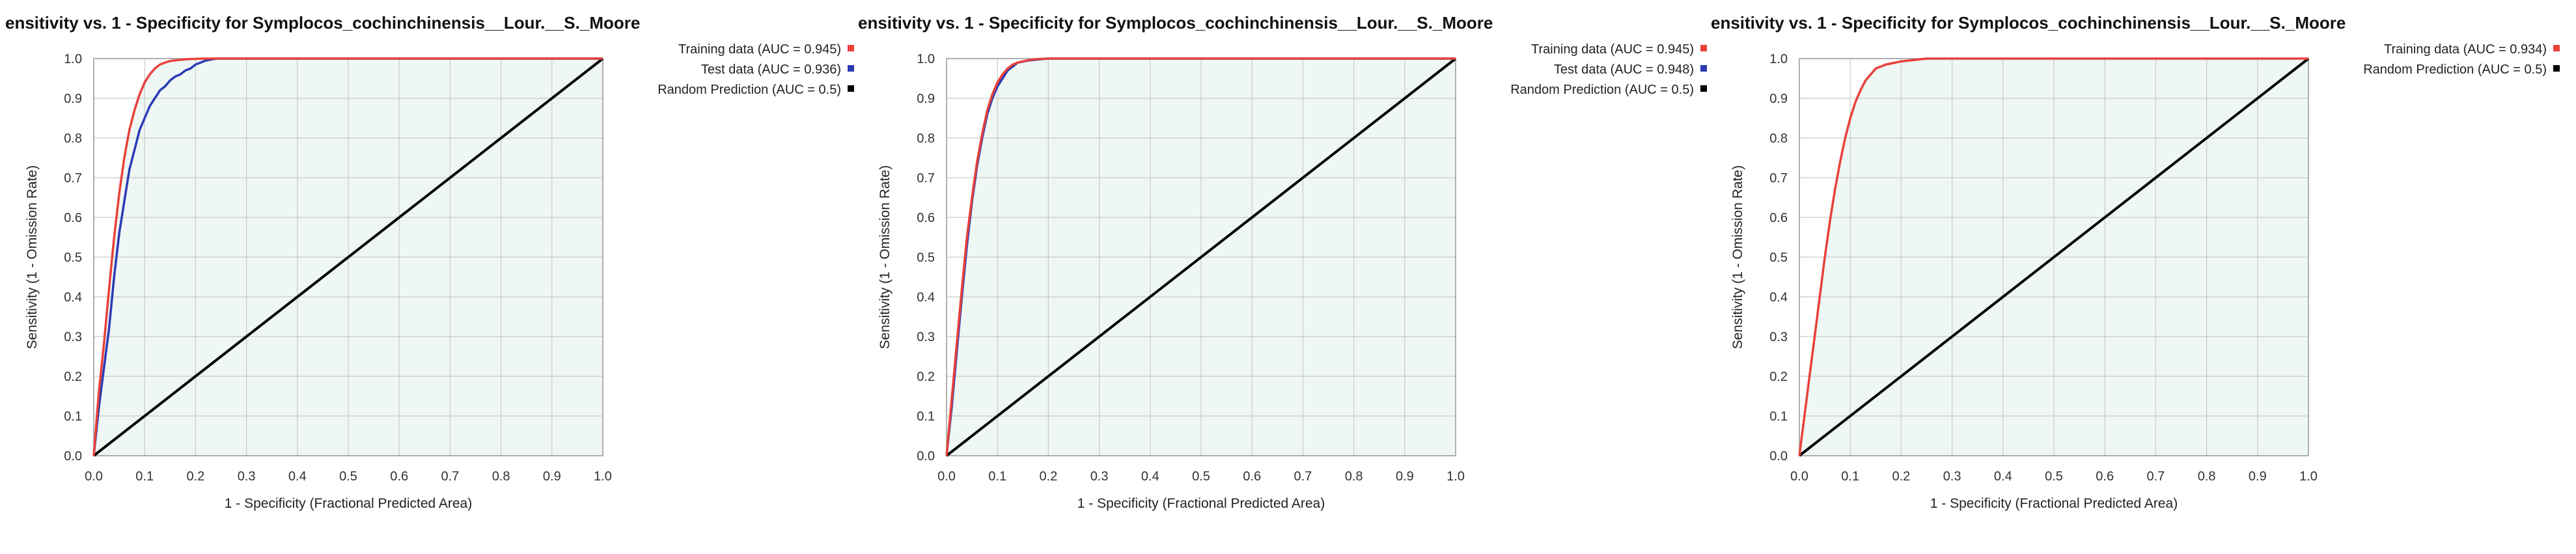 The height and width of the screenshot is (554, 2576). What do you see at coordinates (1624, 70) in the screenshot?
I see `legend-label: Test data (AUC = 0.948)` at bounding box center [1624, 70].